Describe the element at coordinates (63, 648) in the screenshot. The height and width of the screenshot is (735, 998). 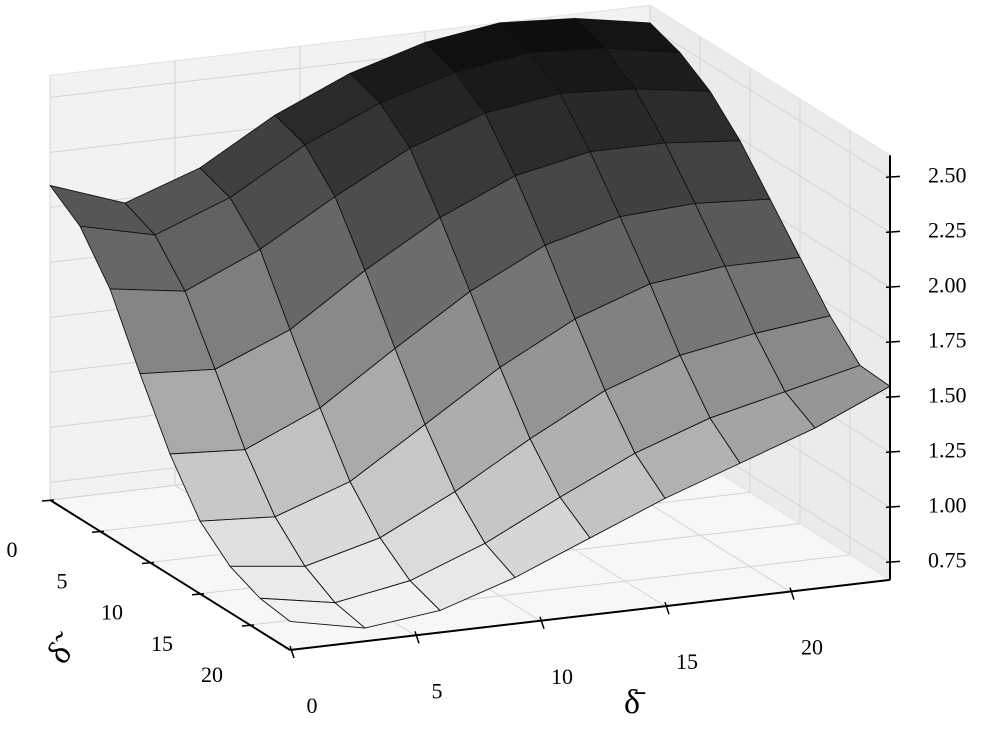
I see `y-axis-label: δ̃` at that location.